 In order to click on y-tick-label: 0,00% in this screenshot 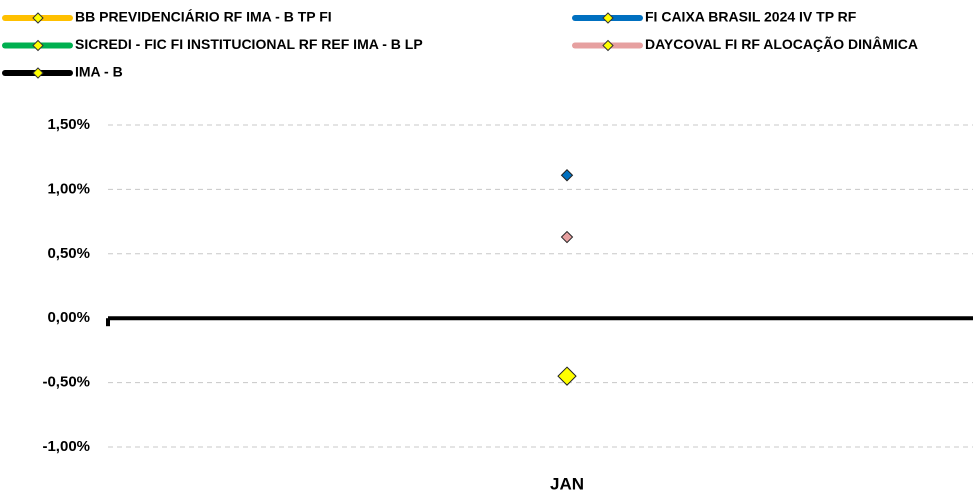, I will do `click(68, 317)`.